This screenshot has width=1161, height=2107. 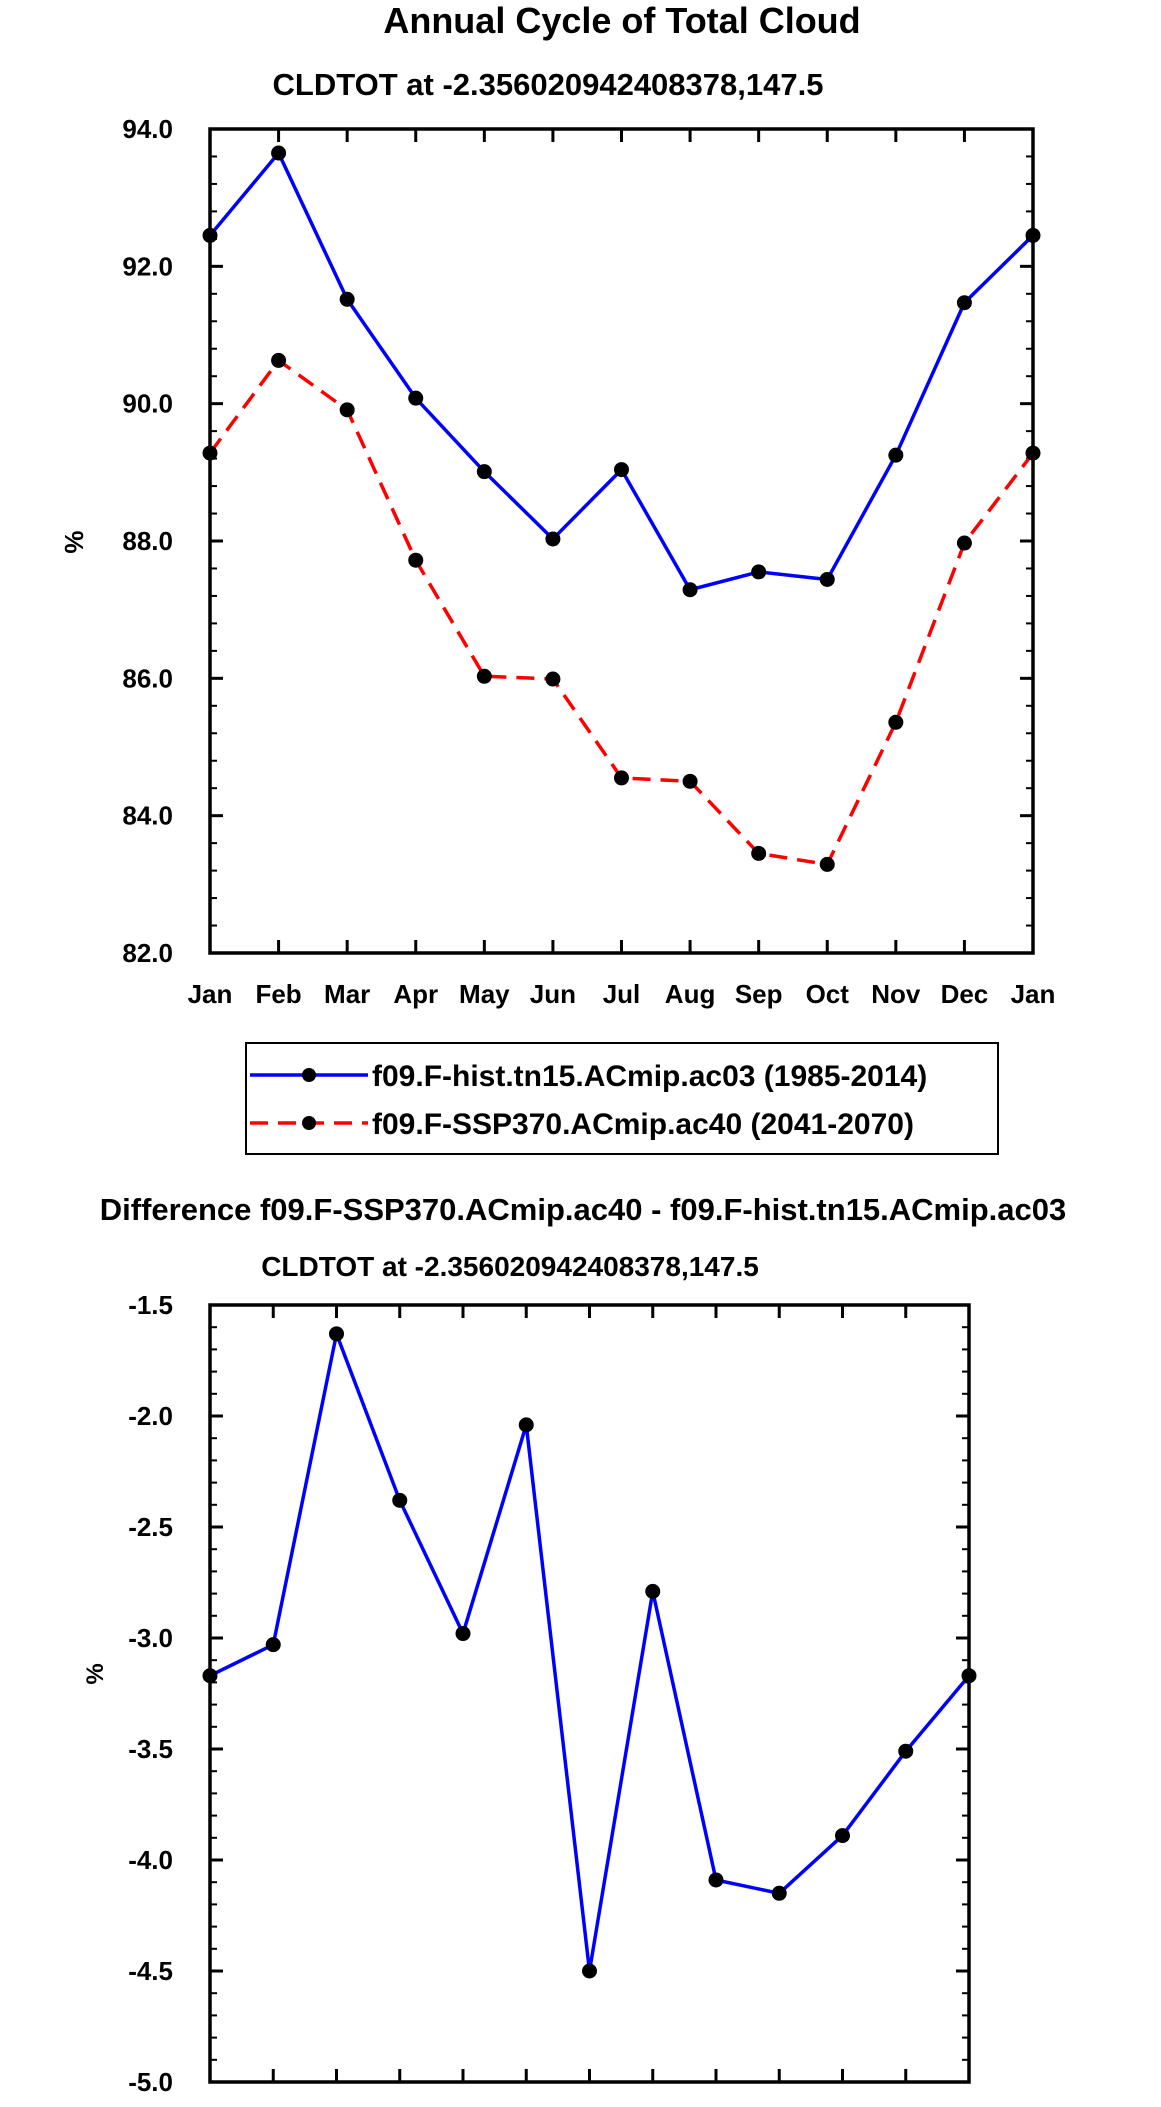 What do you see at coordinates (150, 1860) in the screenshot?
I see `y-tick-label: -4.0` at bounding box center [150, 1860].